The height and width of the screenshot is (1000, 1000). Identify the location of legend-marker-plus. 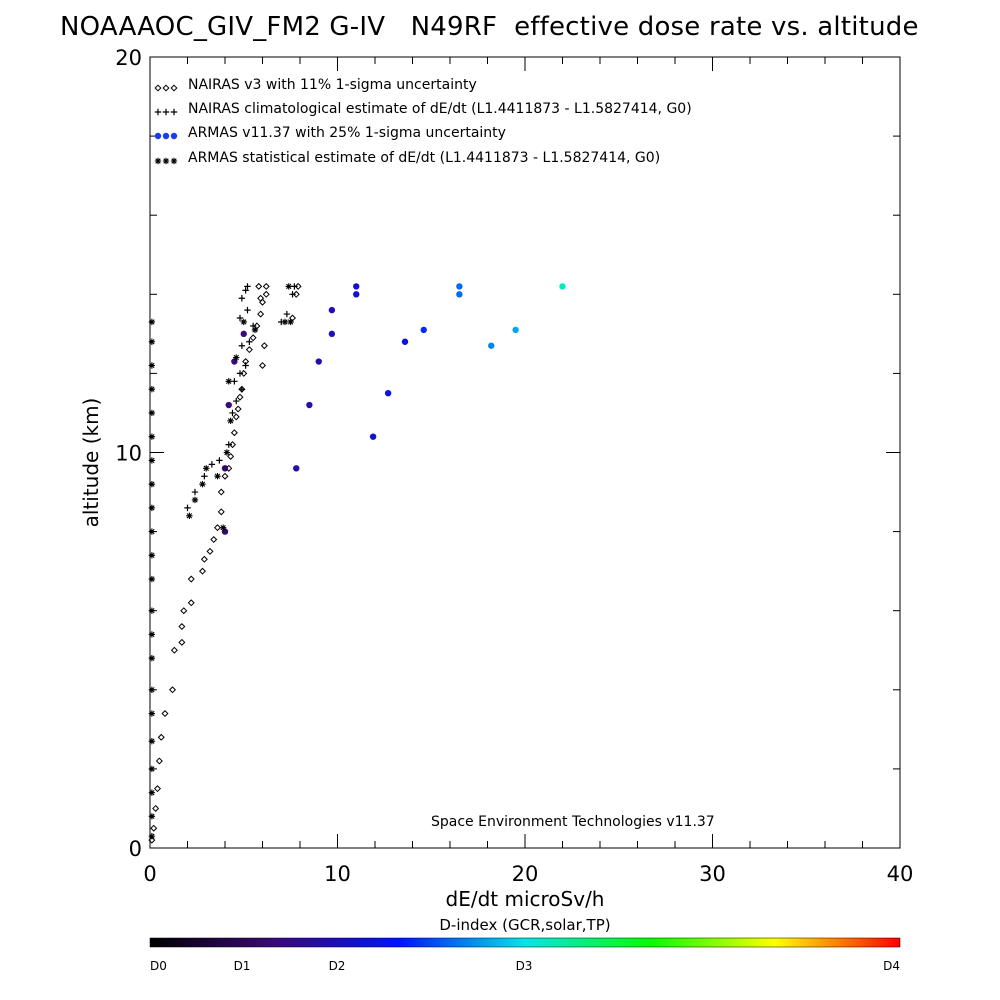
(166, 112).